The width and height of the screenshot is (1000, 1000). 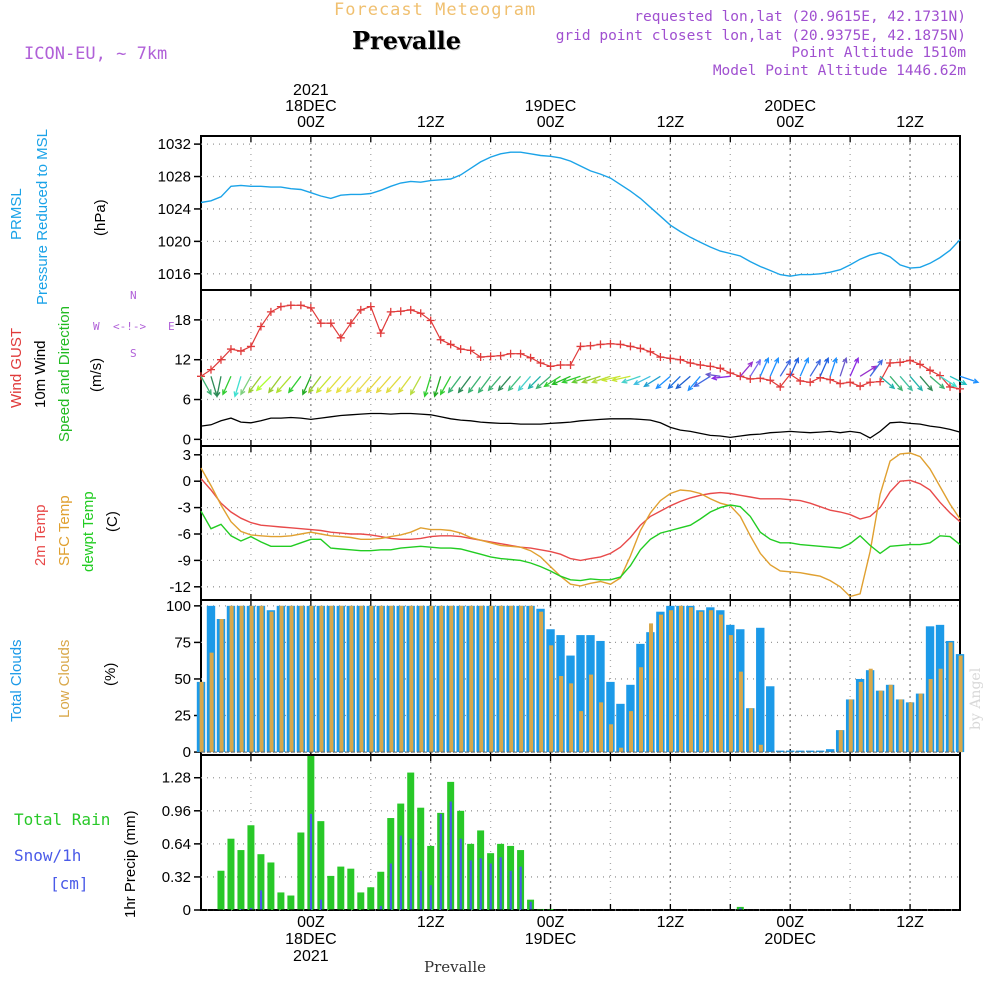 I want to click on top-time-label: 12Z, so click(x=910, y=122).